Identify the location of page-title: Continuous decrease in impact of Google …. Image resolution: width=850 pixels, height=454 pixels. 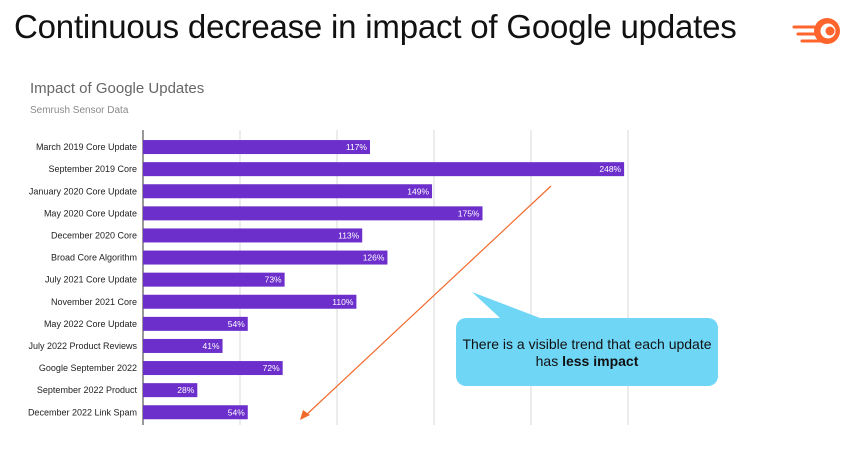
(375, 26).